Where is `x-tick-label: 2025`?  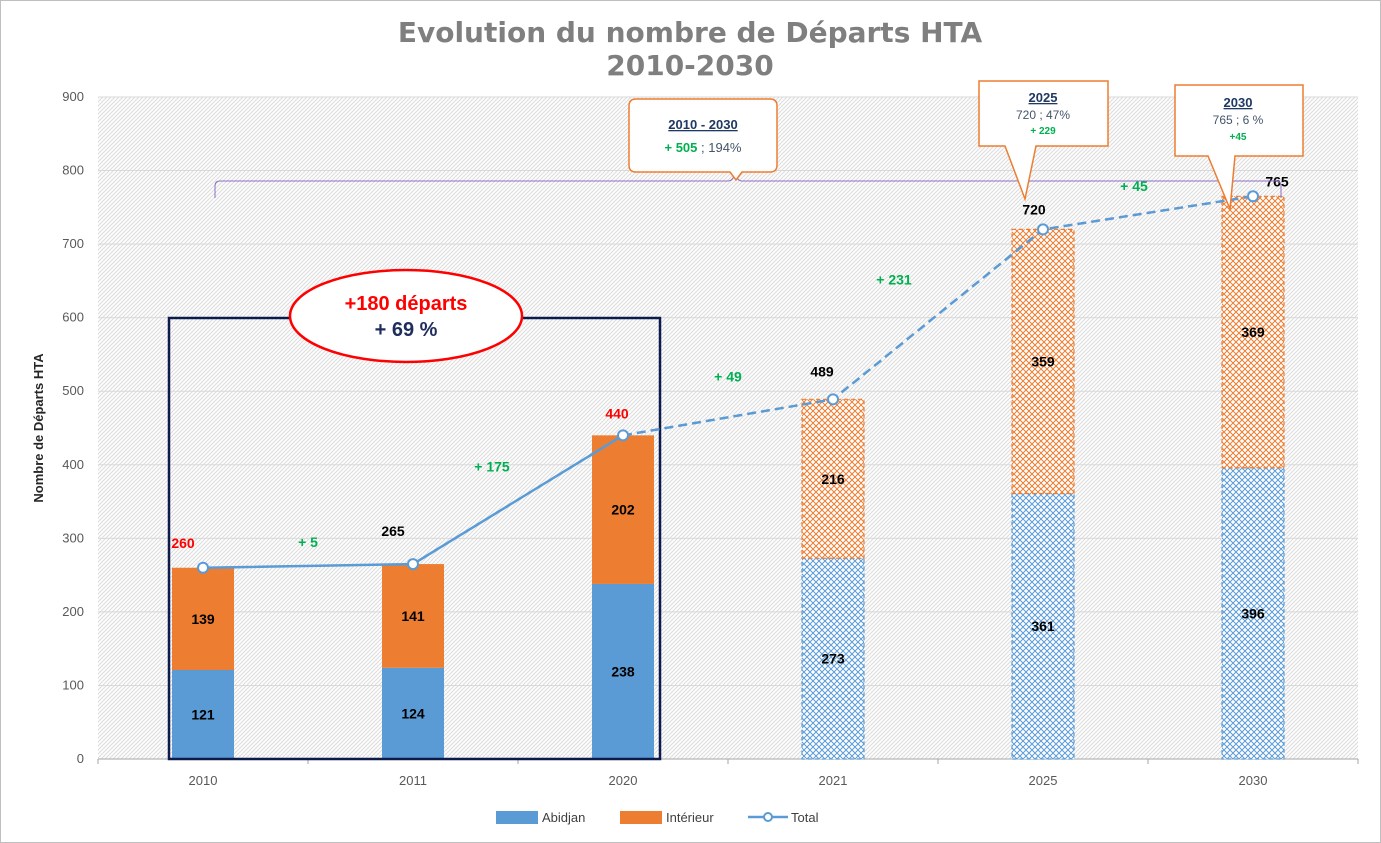
x-tick-label: 2025 is located at coordinates (1043, 780).